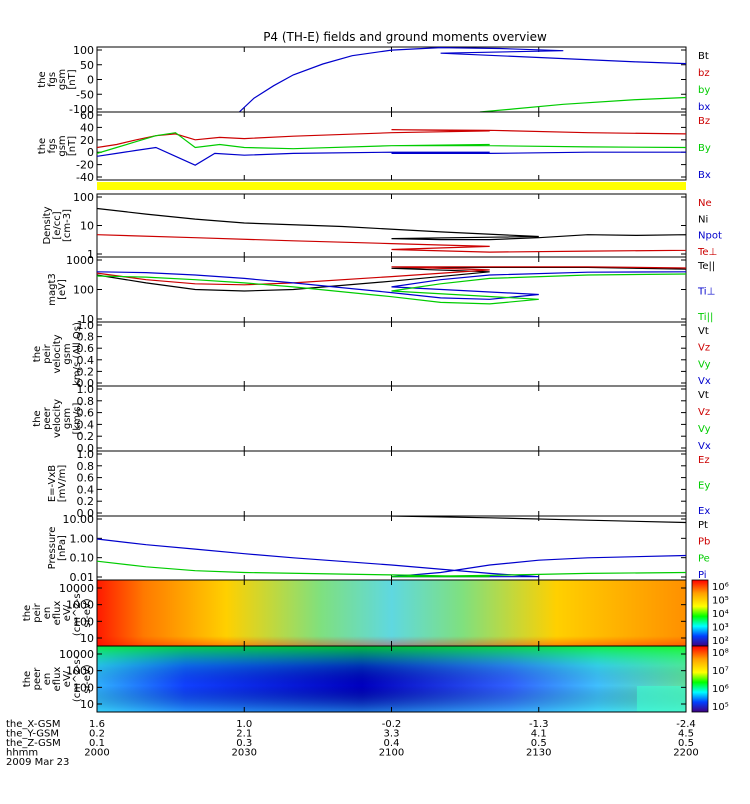 The width and height of the screenshot is (750, 804). What do you see at coordinates (87, 140) in the screenshot?
I see `y-tick-label: 20` at bounding box center [87, 140].